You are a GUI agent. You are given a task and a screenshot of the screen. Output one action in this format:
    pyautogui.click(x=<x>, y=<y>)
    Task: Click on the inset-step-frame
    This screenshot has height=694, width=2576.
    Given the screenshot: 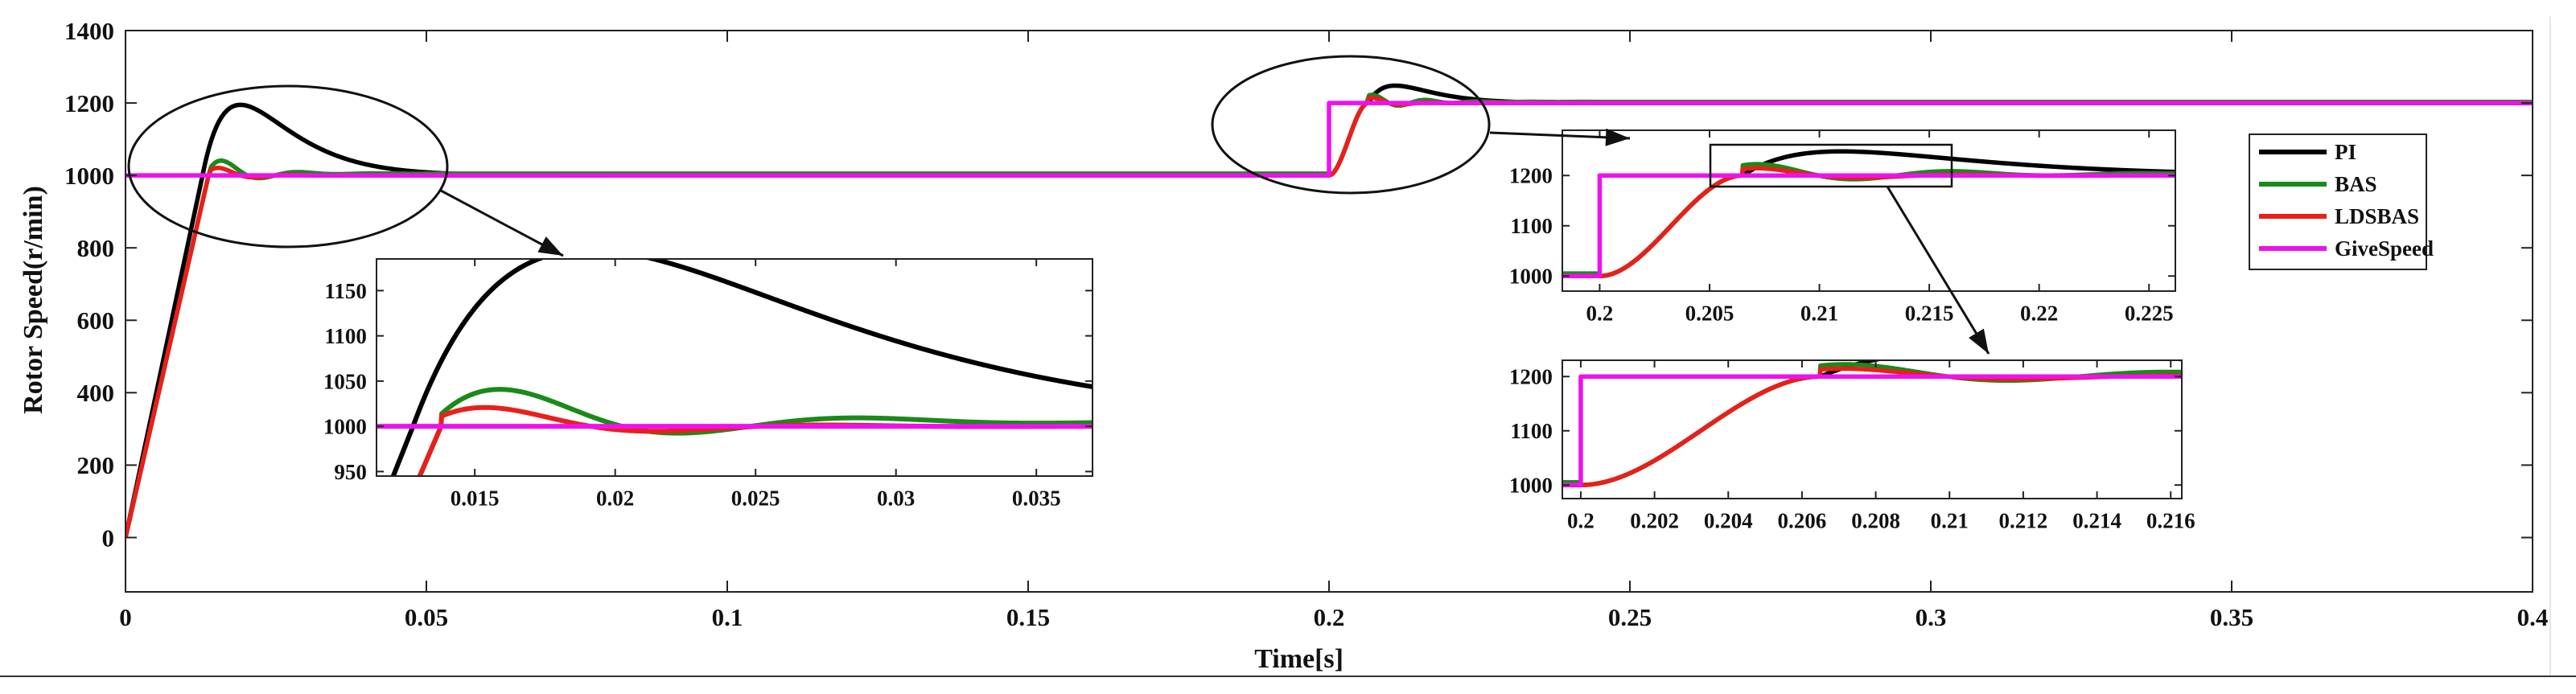 What is the action you would take?
    pyautogui.click(x=1869, y=210)
    